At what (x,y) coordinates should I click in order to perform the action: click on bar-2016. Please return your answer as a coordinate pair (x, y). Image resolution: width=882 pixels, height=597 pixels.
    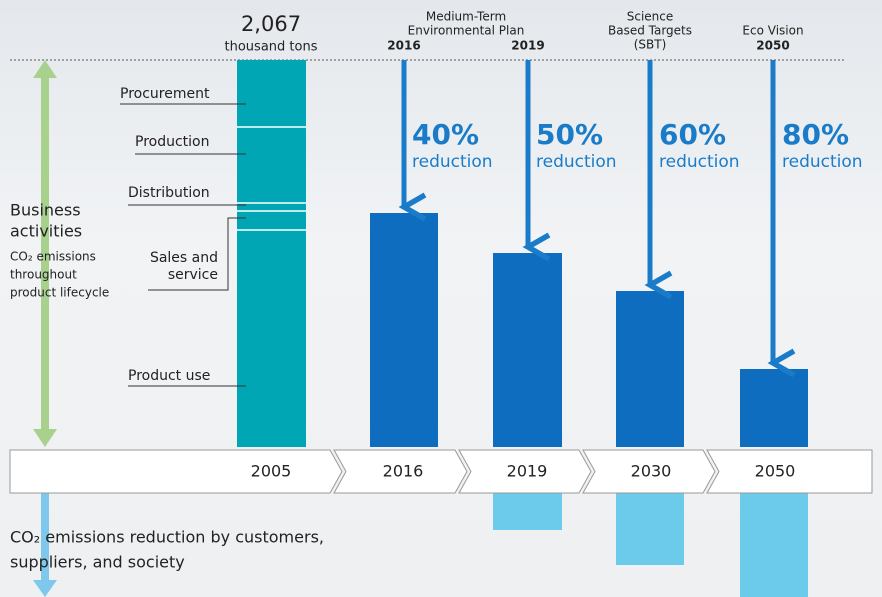
    Looking at the image, I should click on (404, 330).